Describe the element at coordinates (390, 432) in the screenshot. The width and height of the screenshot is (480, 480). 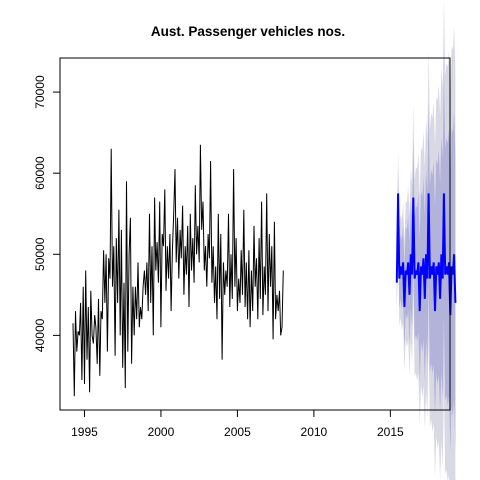
I see `x-tick-label: 2015` at that location.